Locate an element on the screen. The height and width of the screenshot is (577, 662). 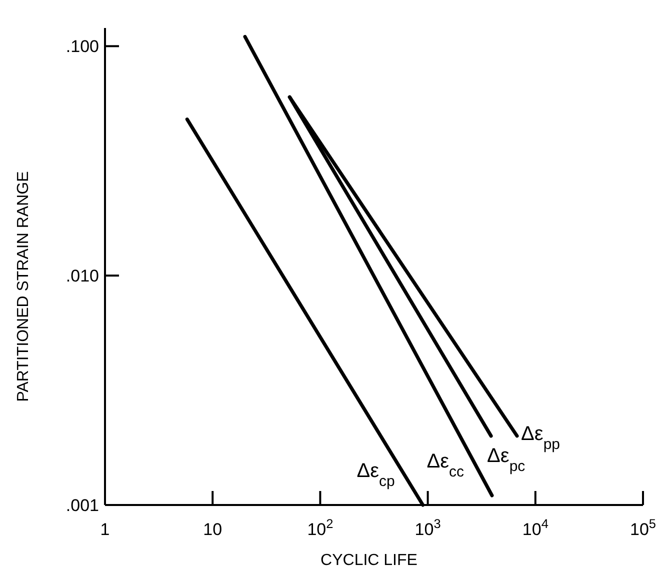
y-tick-label: .001 is located at coordinates (82, 505).